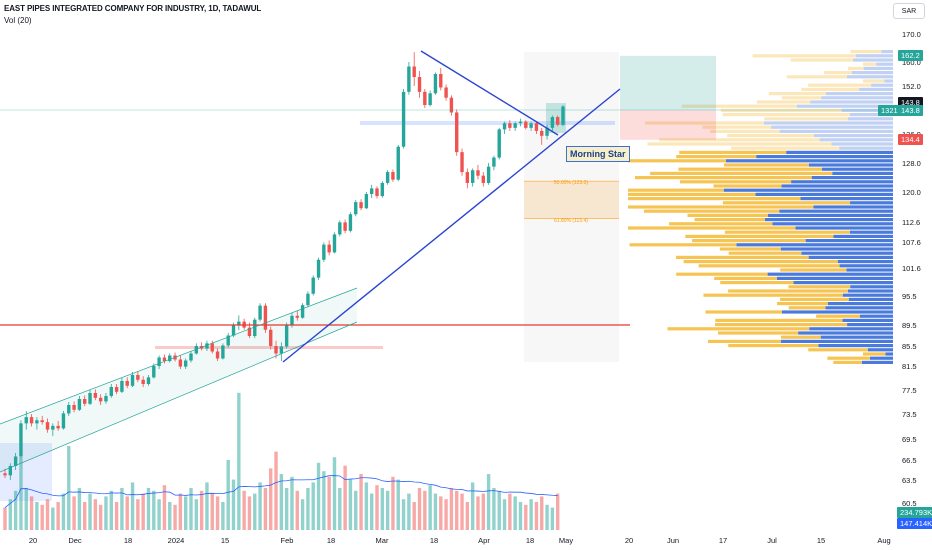  I want to click on position-target-zone, so click(668, 82).